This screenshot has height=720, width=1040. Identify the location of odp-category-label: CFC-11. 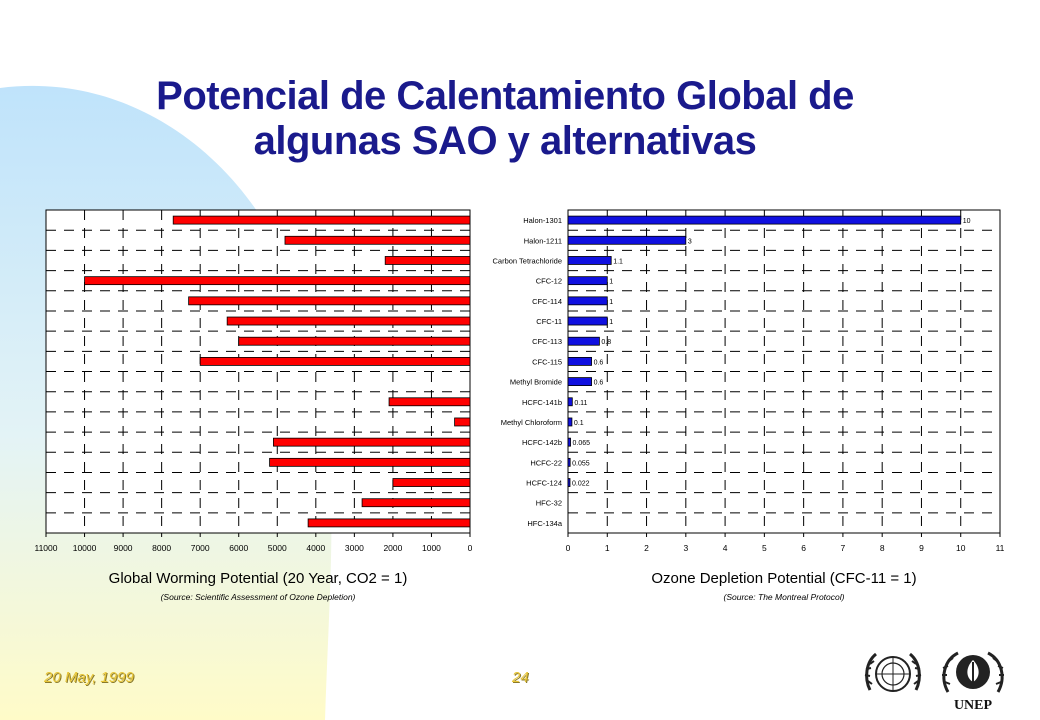
(549, 321).